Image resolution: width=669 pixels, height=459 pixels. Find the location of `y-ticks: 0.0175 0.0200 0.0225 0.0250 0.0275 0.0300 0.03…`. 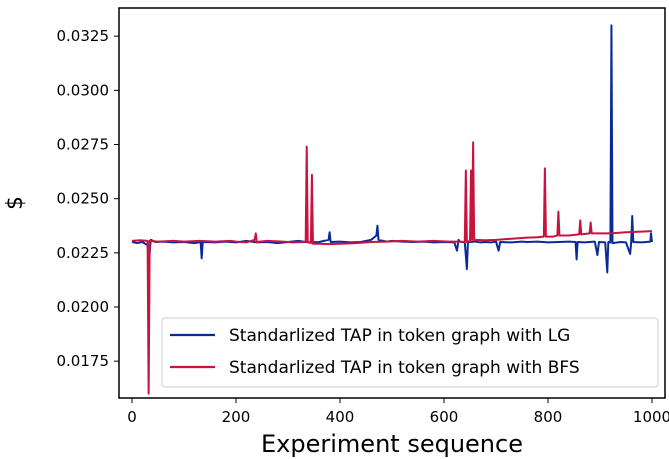

y-ticks: 0.0175 0.0200 0.0225 0.0250 0.0275 0.0300 0.03… is located at coordinates (88, 198).